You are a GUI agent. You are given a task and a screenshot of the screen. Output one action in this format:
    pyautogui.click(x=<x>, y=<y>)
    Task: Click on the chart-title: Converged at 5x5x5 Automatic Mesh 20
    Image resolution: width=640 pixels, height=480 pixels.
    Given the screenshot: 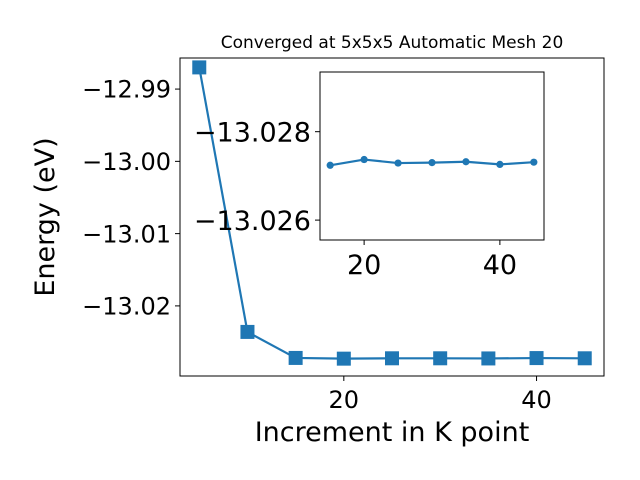 What is the action you would take?
    pyautogui.click(x=392, y=43)
    